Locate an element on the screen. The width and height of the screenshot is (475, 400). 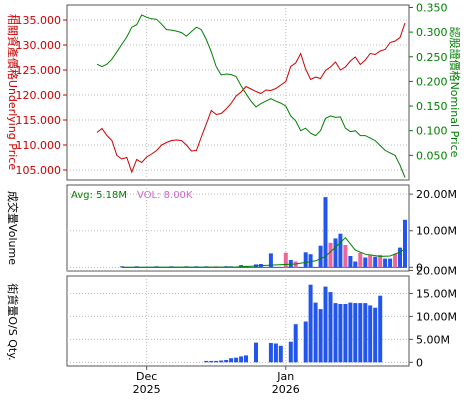
volume-y-tick-label: 10.00M is located at coordinates (436, 231).